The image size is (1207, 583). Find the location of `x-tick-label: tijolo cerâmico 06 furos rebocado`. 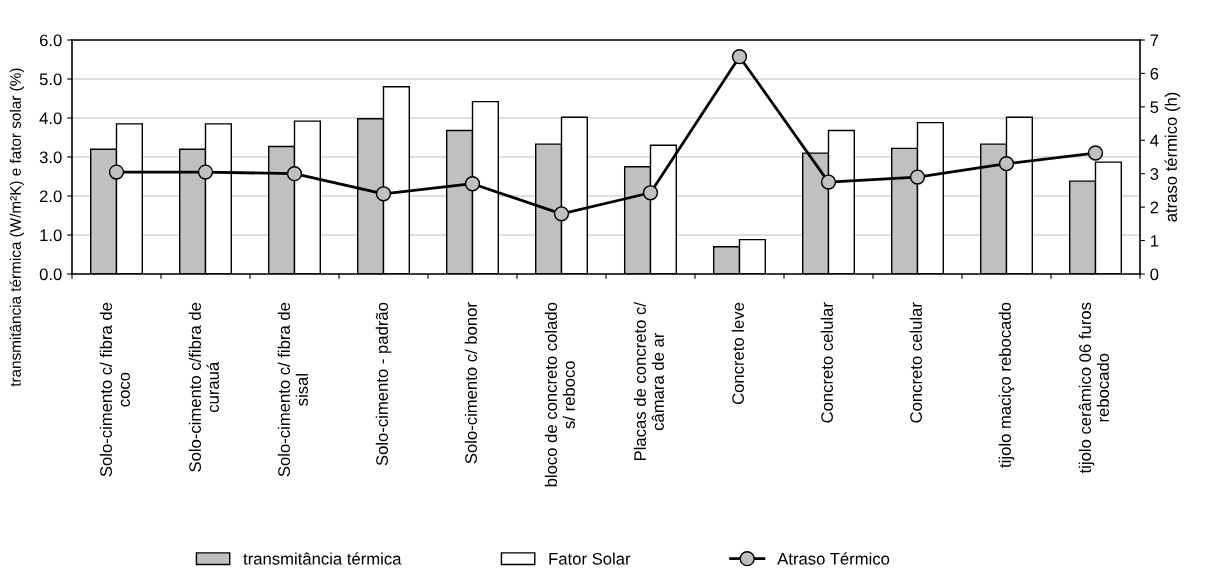

x-tick-label: tijolo cerâmico 06 furos rebocado is located at coordinates (1093, 388).